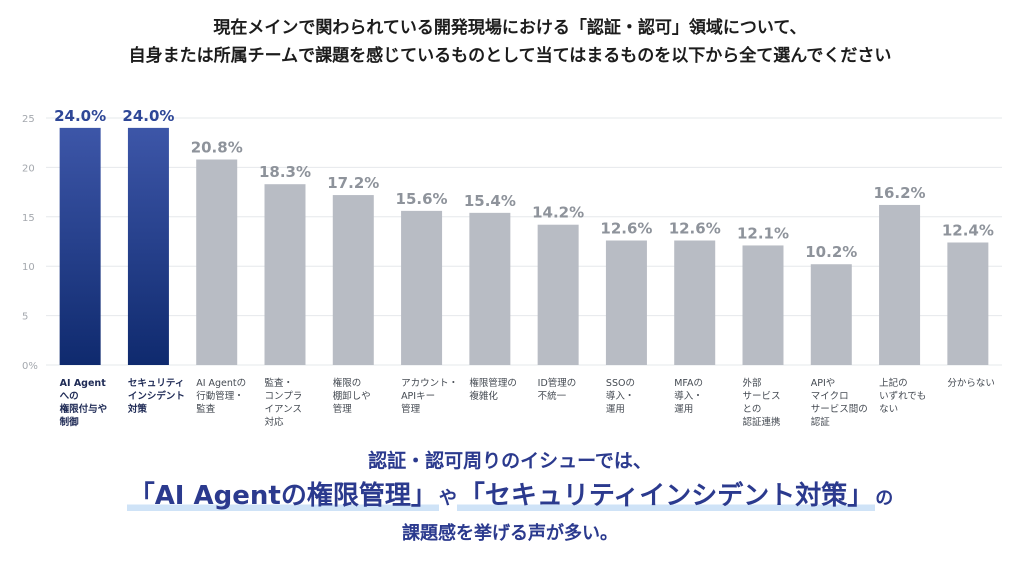 The height and width of the screenshot is (576, 1020). What do you see at coordinates (285, 172) in the screenshot?
I see `data-label: 18.3%` at bounding box center [285, 172].